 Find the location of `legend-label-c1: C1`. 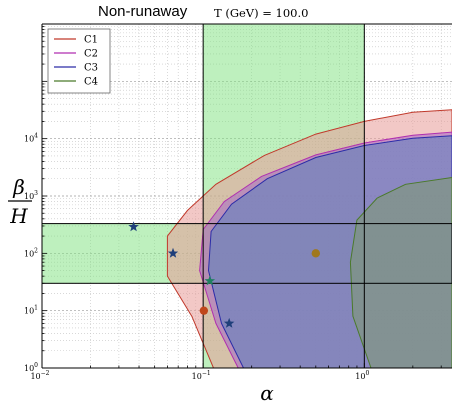

legend-label-c1: C1 is located at coordinates (91, 40).